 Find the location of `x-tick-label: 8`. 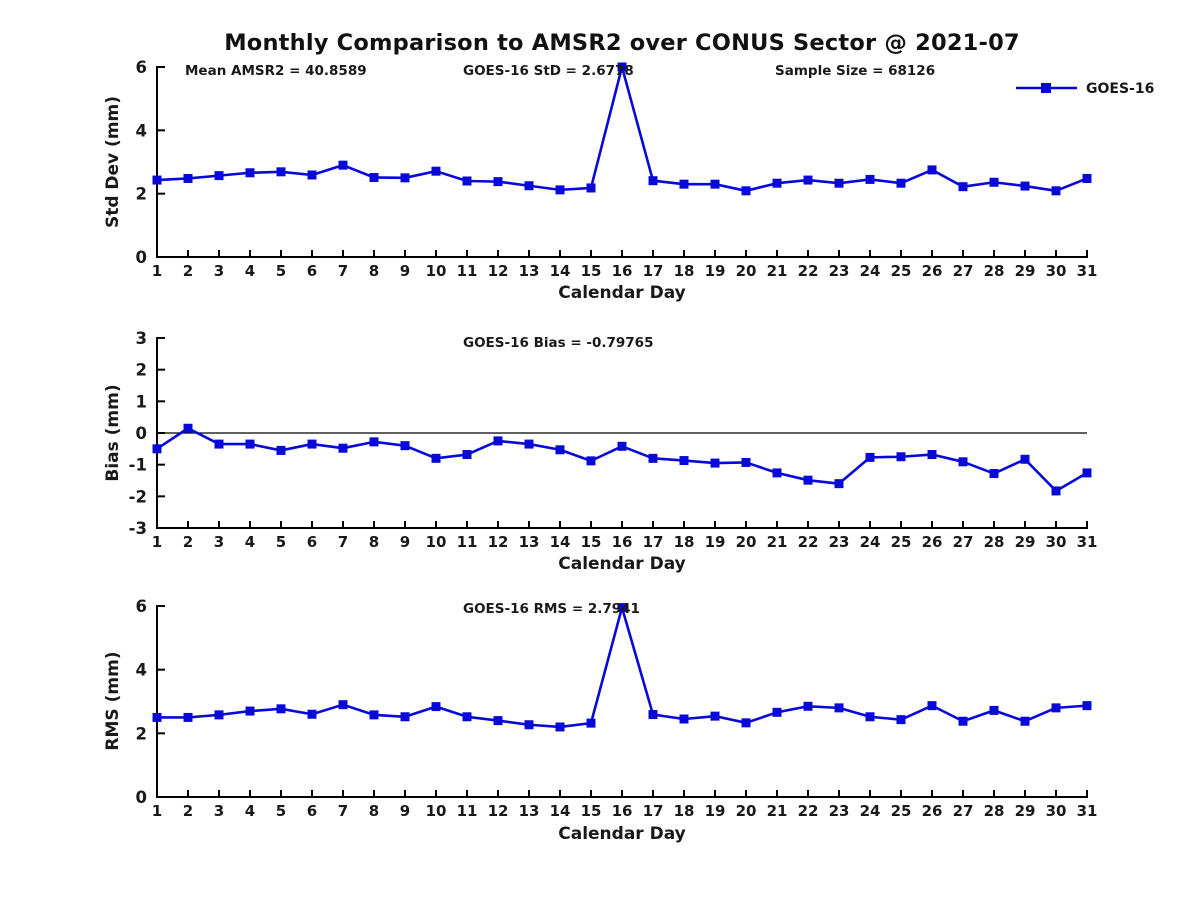

x-tick-label: 8 is located at coordinates (374, 542).